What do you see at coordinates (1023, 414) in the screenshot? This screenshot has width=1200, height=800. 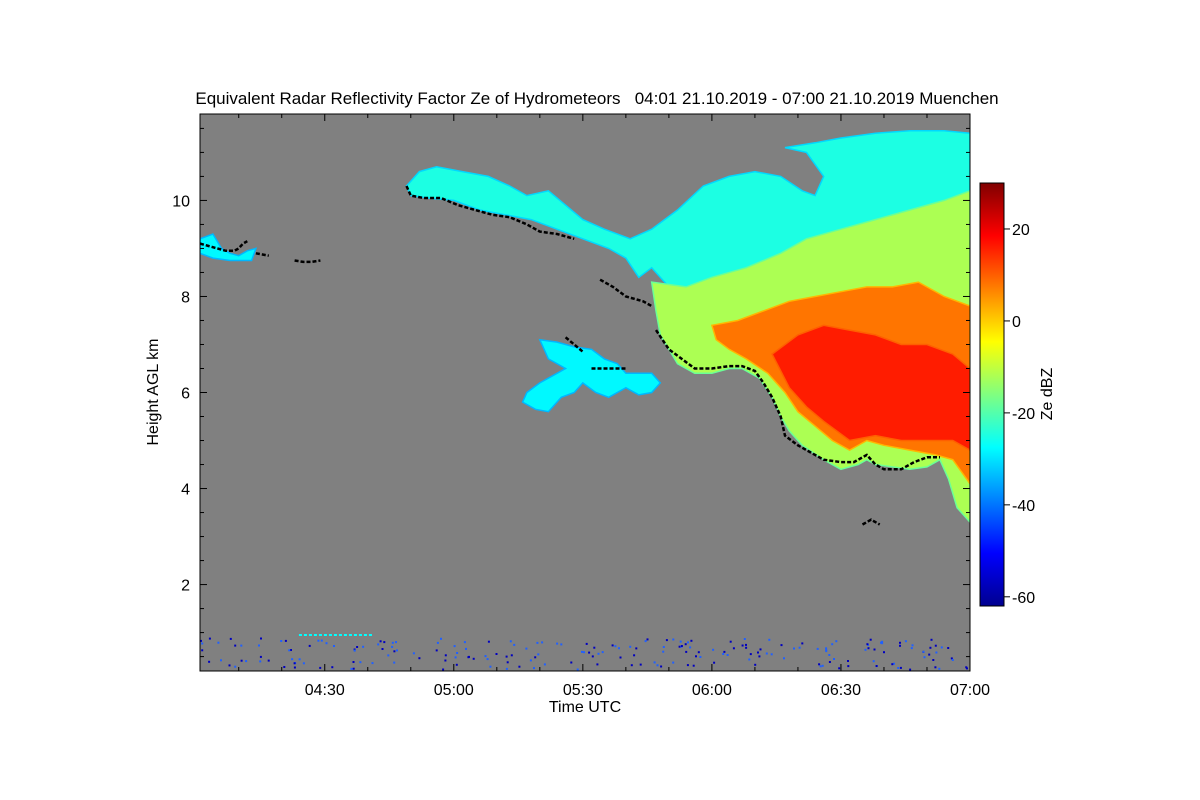 I see `colorbar-tick-label: -20` at bounding box center [1023, 414].